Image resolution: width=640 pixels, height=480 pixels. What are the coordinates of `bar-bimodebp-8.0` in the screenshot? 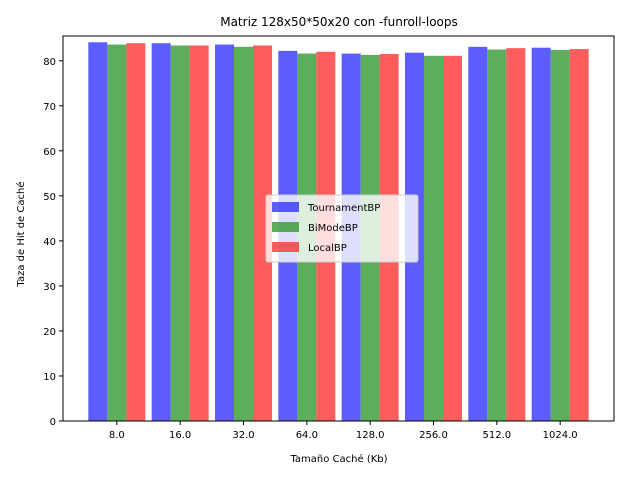 It's located at (117, 233).